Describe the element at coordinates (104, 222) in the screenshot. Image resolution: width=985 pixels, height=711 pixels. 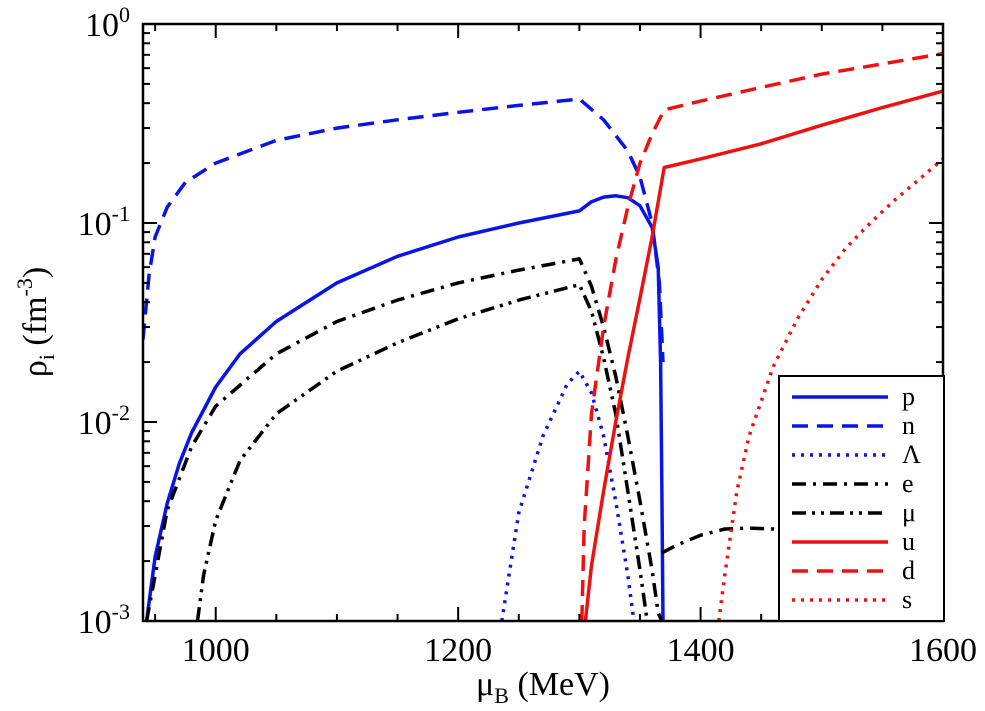
I see `y-tick-label: 10⁻¹` at that location.